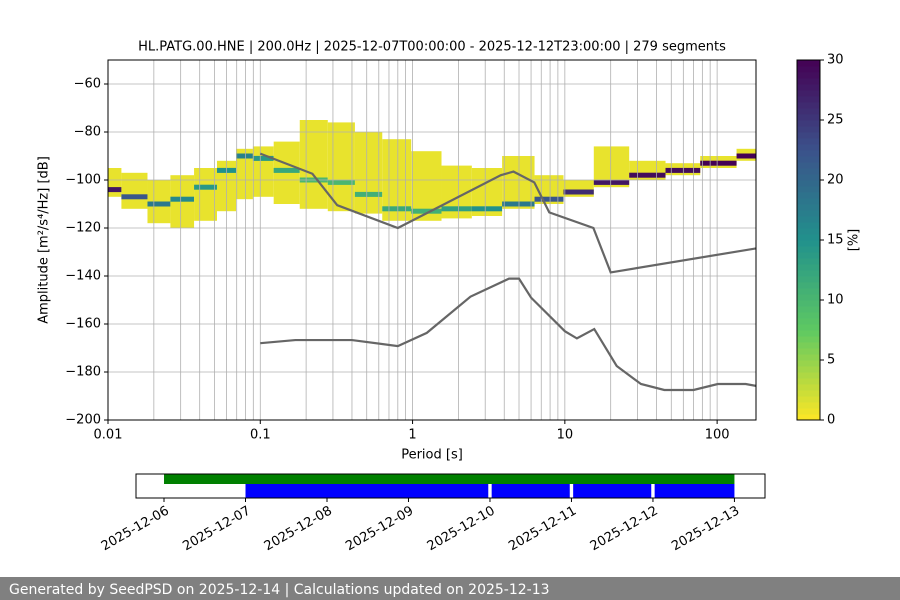  What do you see at coordinates (87, 132) in the screenshot?
I see `y-tick-label: −80` at bounding box center [87, 132].